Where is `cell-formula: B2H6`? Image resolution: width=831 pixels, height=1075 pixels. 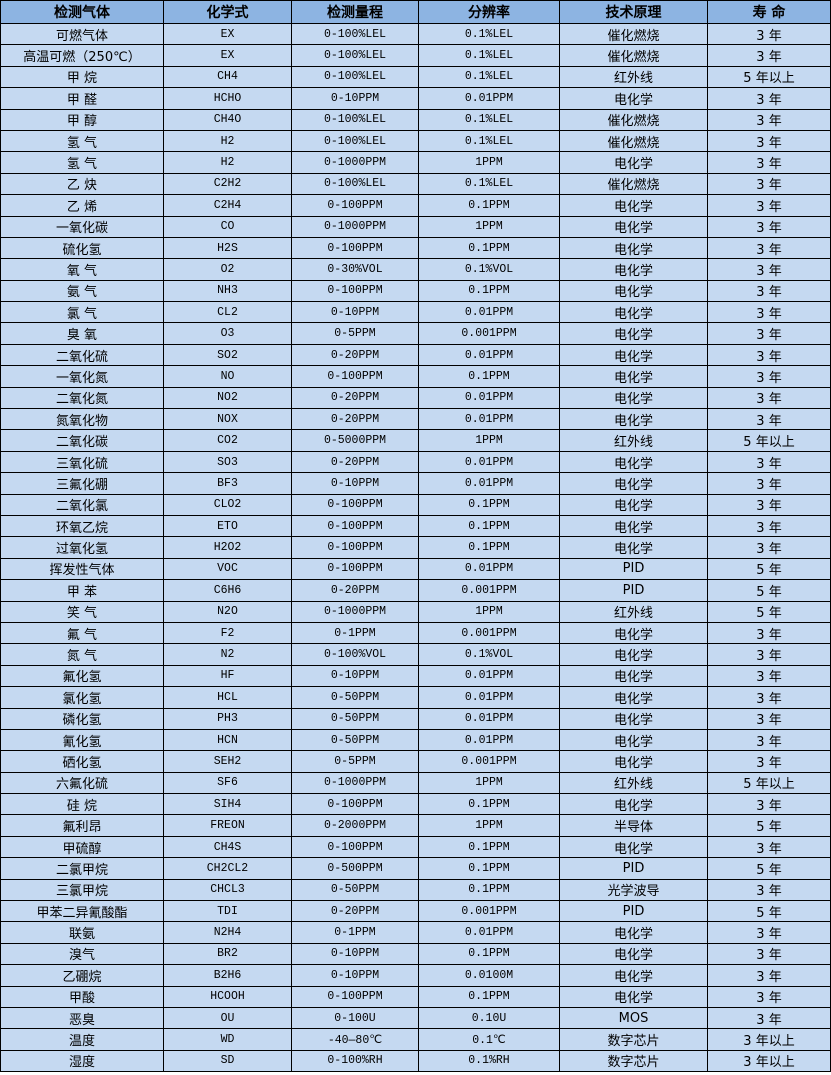 cell-formula: B2H6 is located at coordinates (227, 975).